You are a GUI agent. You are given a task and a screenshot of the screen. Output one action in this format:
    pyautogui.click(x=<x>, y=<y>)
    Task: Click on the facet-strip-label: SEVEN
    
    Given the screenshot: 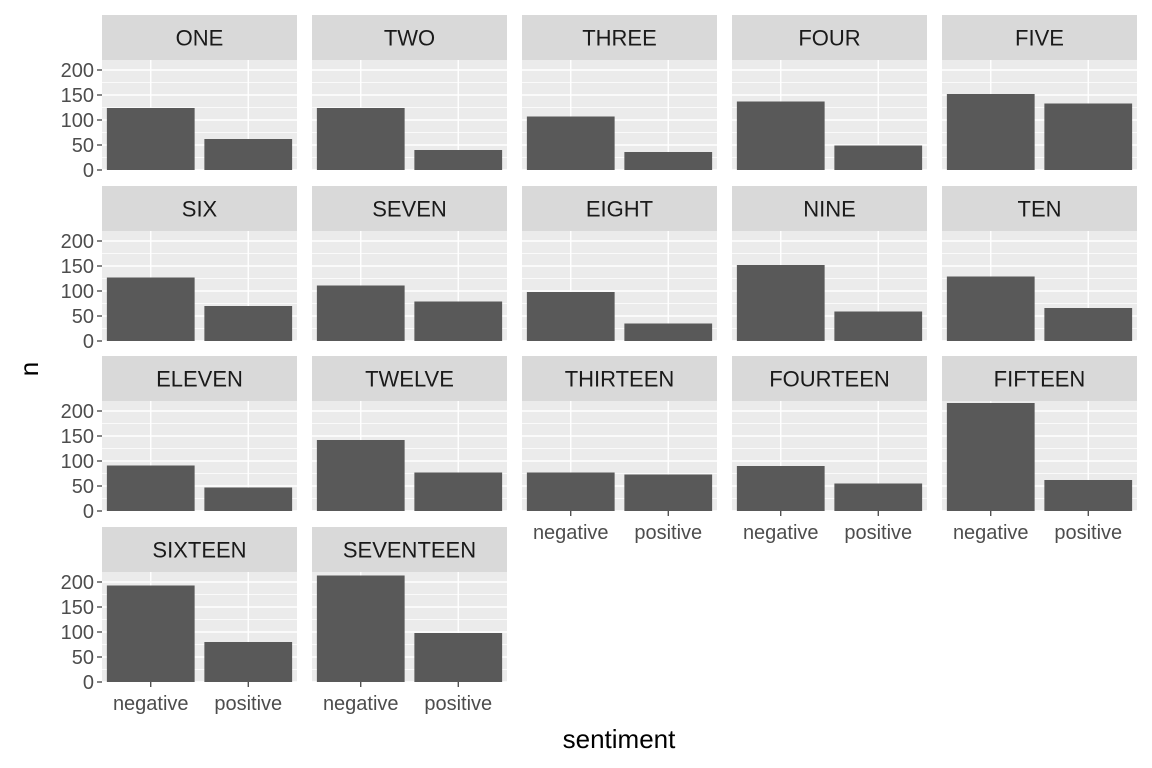 What is the action you would take?
    pyautogui.click(x=409, y=209)
    